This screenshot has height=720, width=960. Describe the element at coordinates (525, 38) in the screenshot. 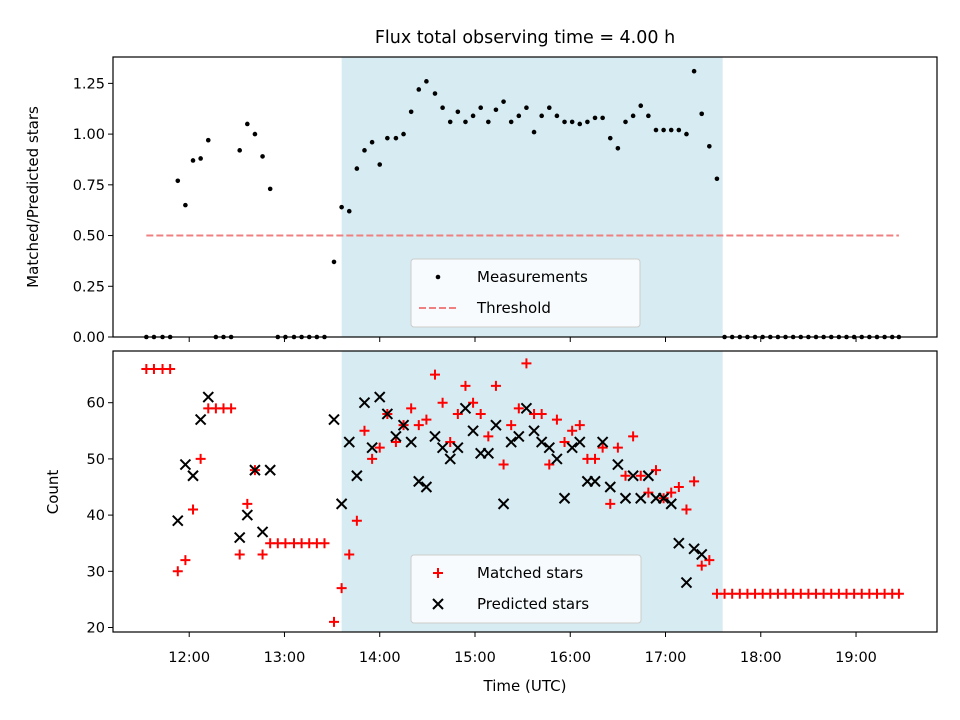

I see `chart-title: Flux total observing time = 4.00 h` at that location.